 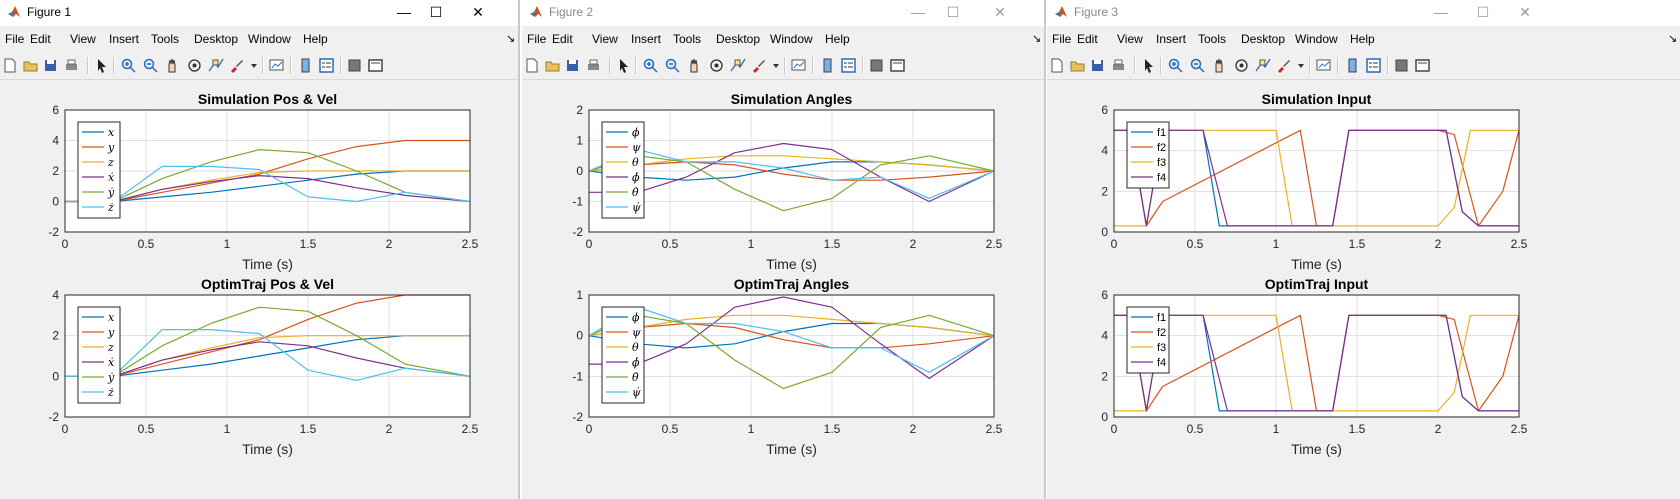 What do you see at coordinates (267, 171) in the screenshot?
I see `axes-box` at bounding box center [267, 171].